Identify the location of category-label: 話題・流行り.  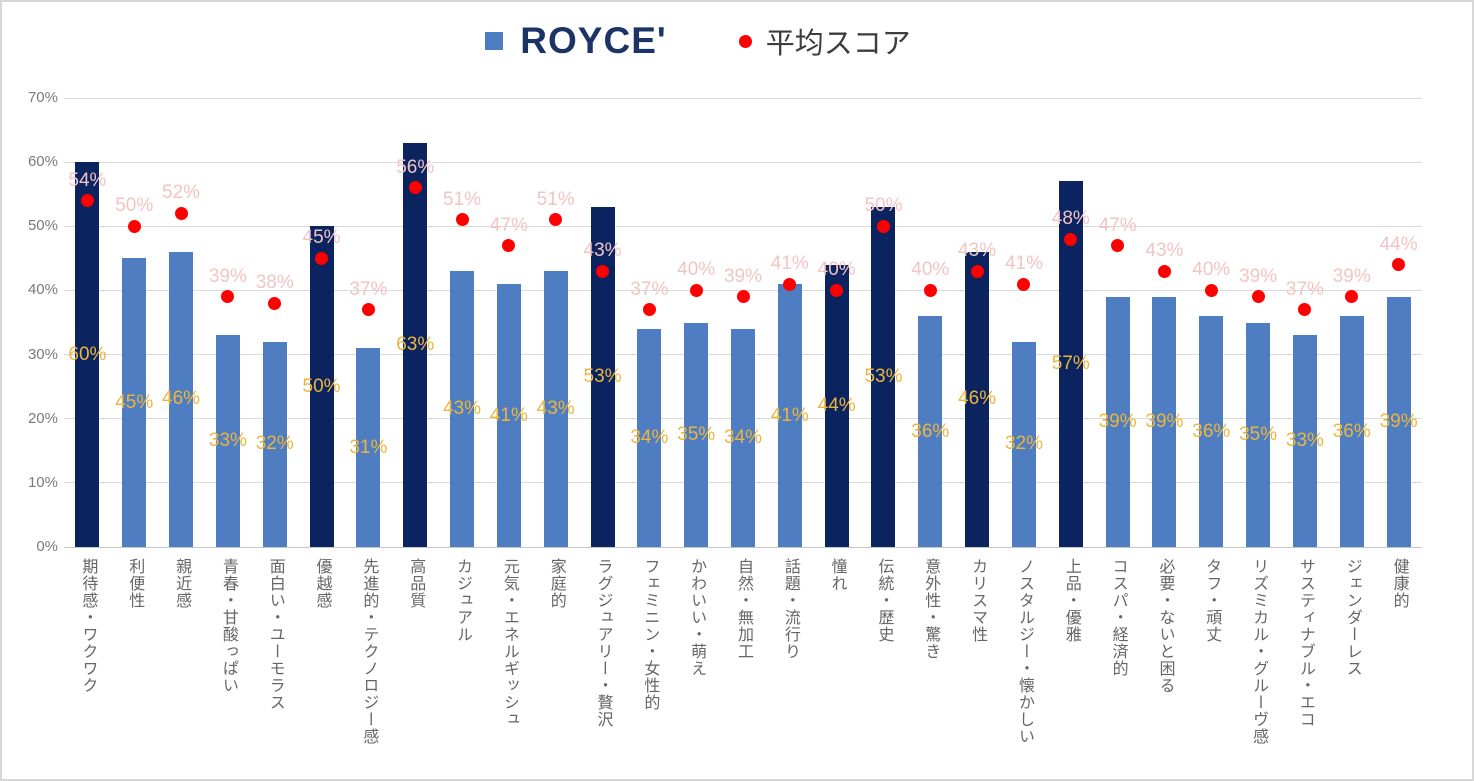
(790, 609).